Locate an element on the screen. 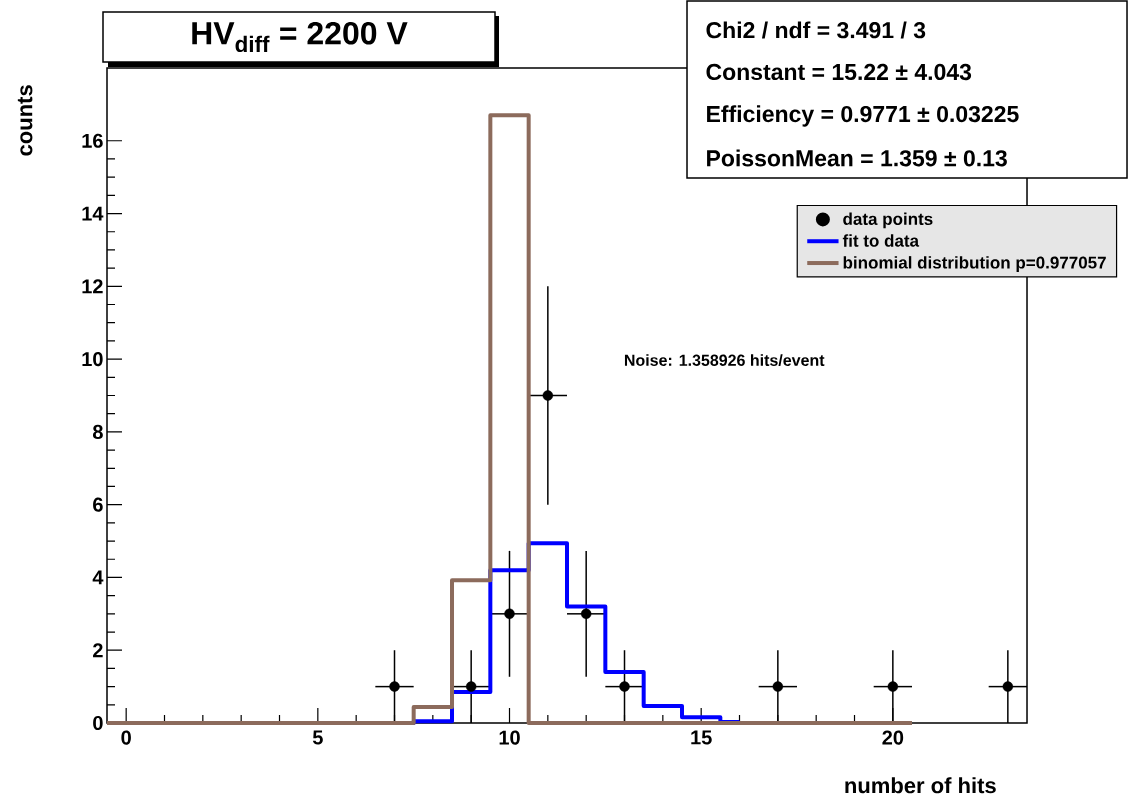 This screenshot has height=803, width=1129. y-tick-label: 12 is located at coordinates (92, 286).